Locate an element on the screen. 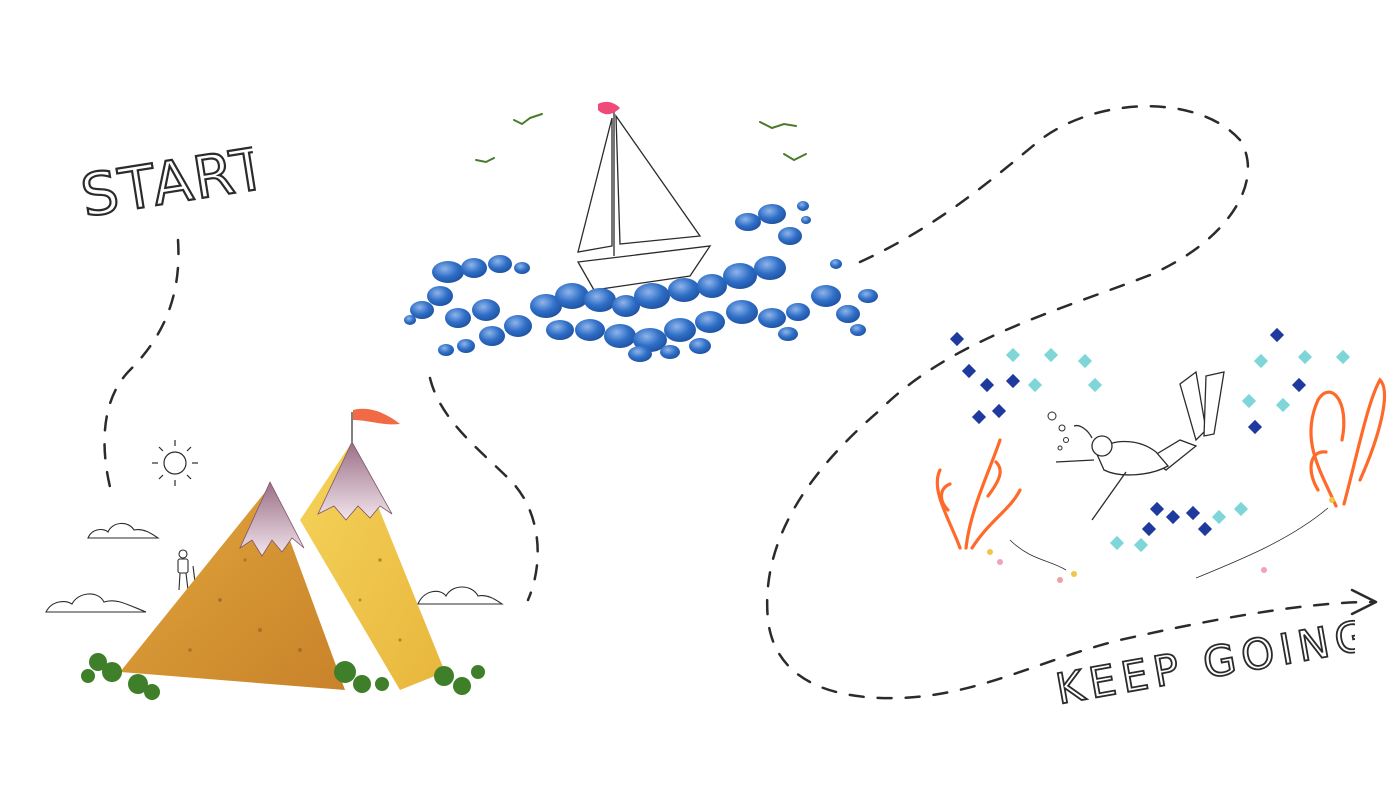  sun-icon is located at coordinates (175, 463).